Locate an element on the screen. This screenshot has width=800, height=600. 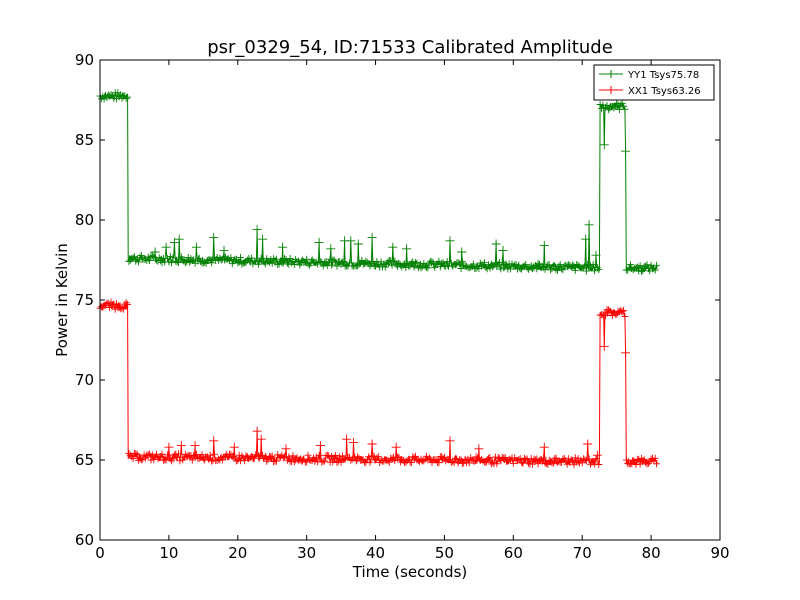
x-tick-label: 40 is located at coordinates (375, 553).